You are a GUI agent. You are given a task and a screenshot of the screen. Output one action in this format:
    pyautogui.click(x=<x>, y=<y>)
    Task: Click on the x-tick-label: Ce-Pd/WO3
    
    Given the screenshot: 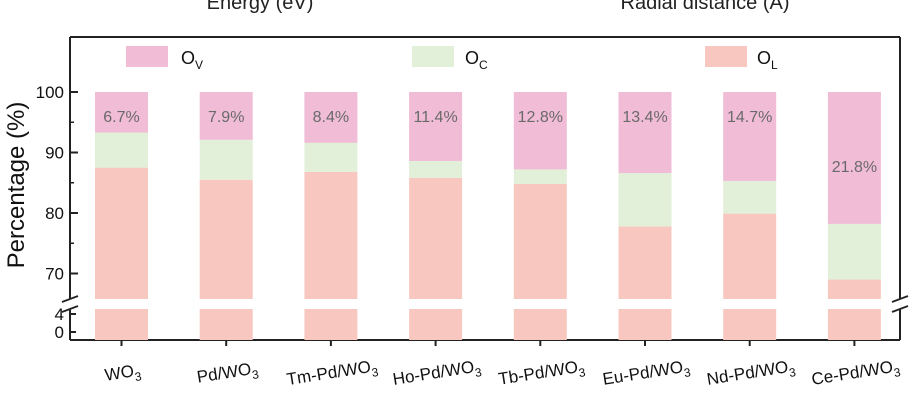 What is the action you would take?
    pyautogui.click(x=856, y=374)
    